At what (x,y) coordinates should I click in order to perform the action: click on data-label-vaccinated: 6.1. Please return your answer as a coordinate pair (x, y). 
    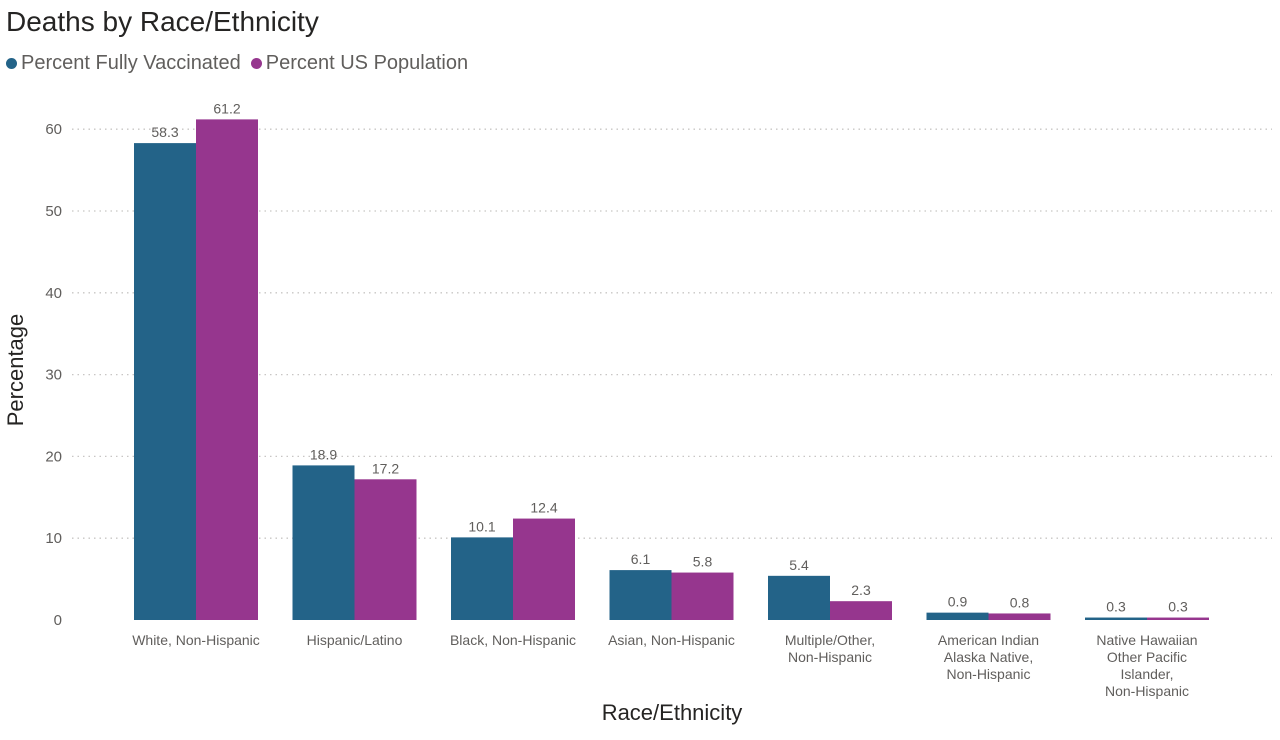
    Looking at the image, I should click on (641, 559).